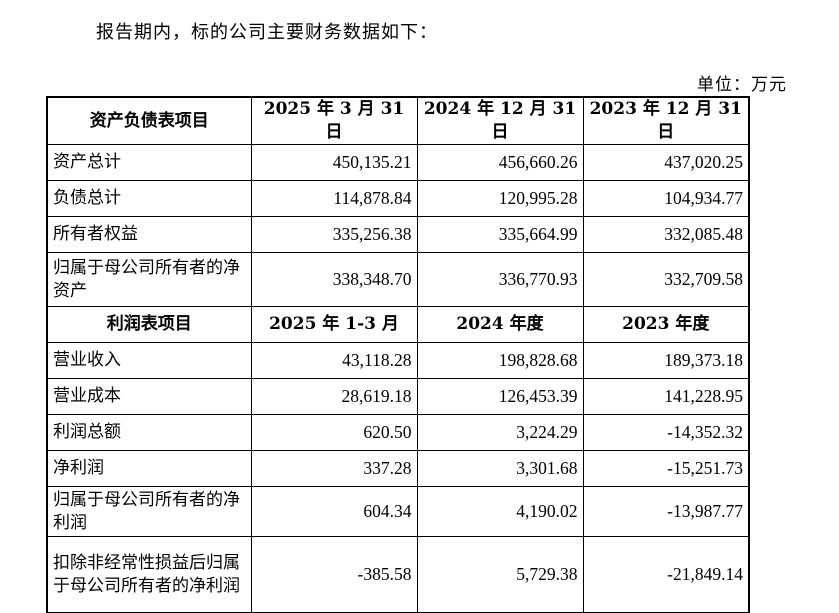 Image resolution: width=839 pixels, height=613 pixels. I want to click on table-row: 营业成本 28,619.18 126,453.39 141,228.95, so click(398, 396).